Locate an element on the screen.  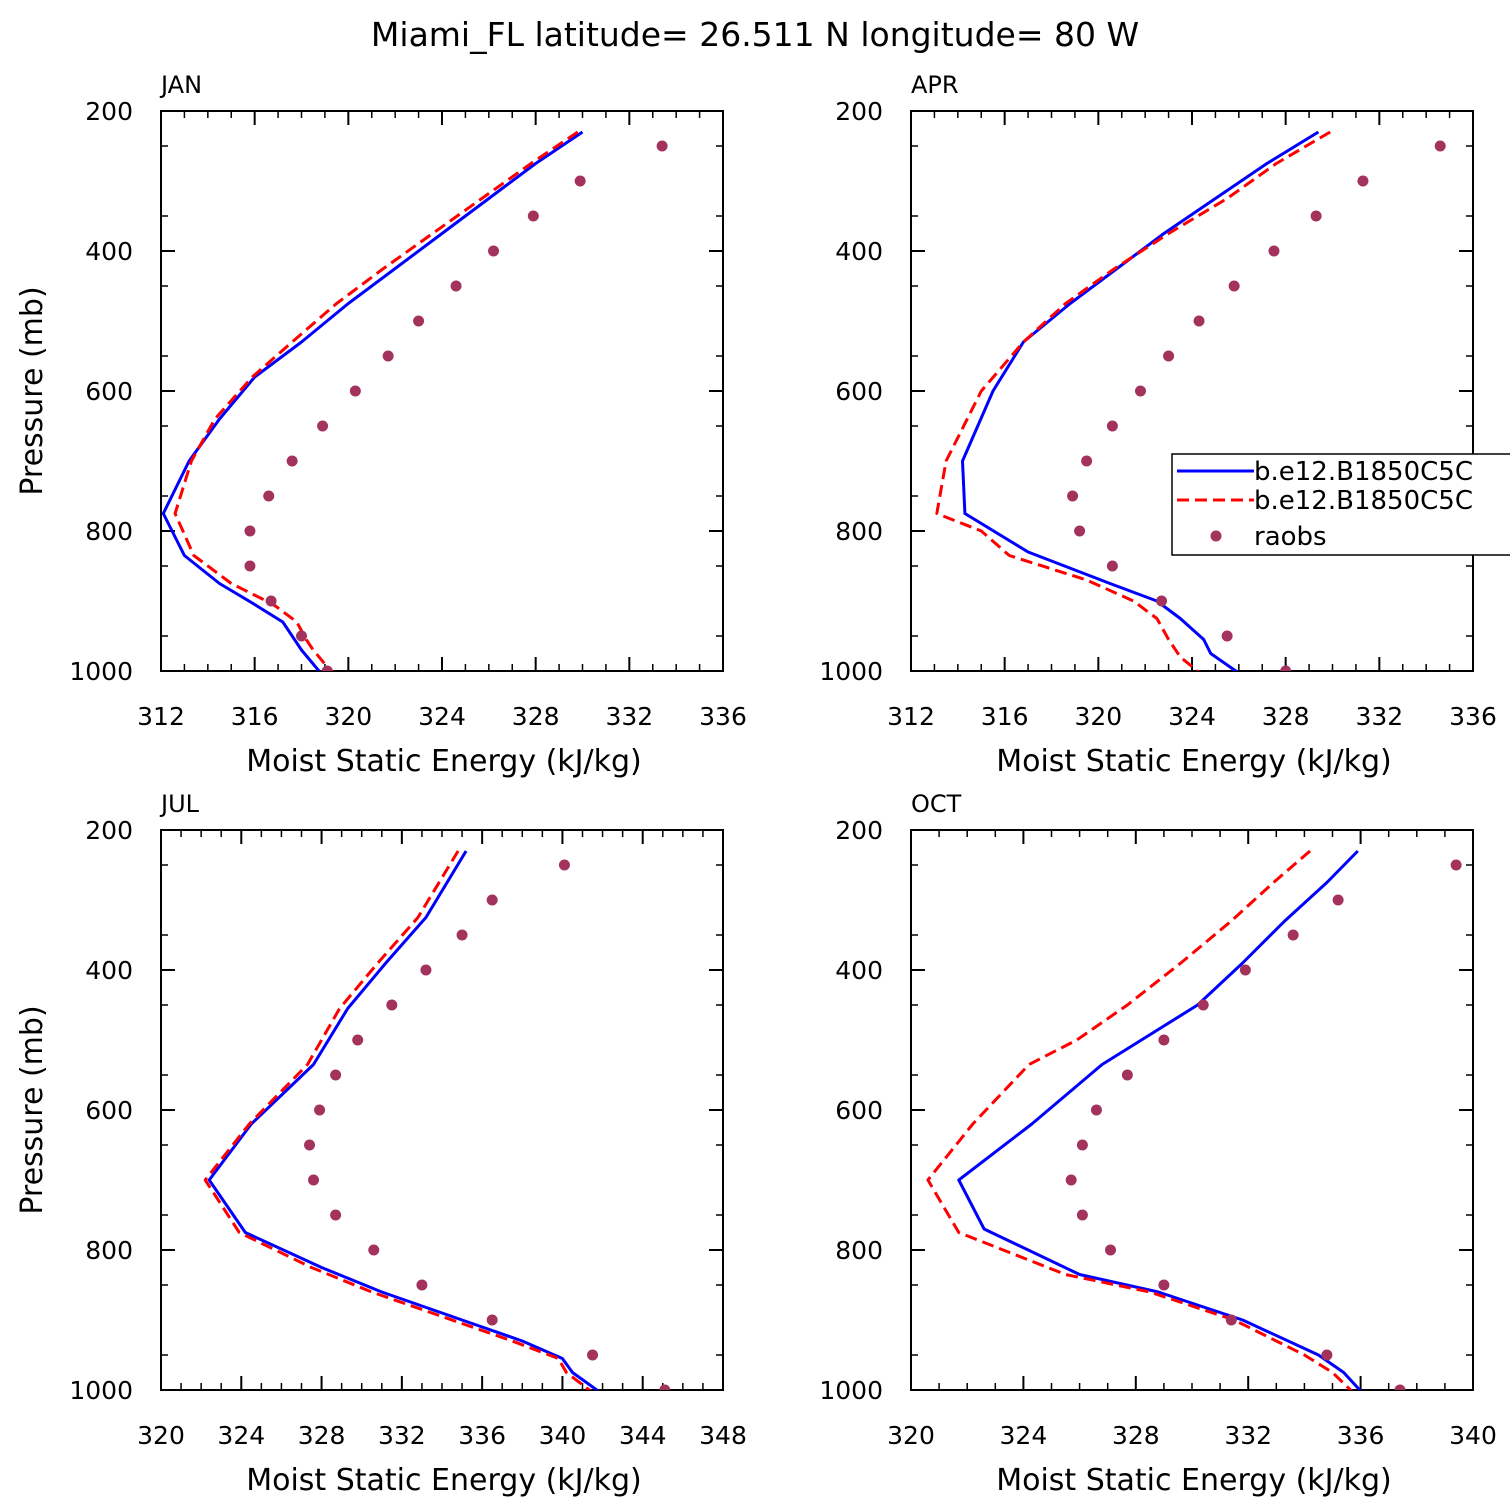
panel-label: APR is located at coordinates (935, 85).